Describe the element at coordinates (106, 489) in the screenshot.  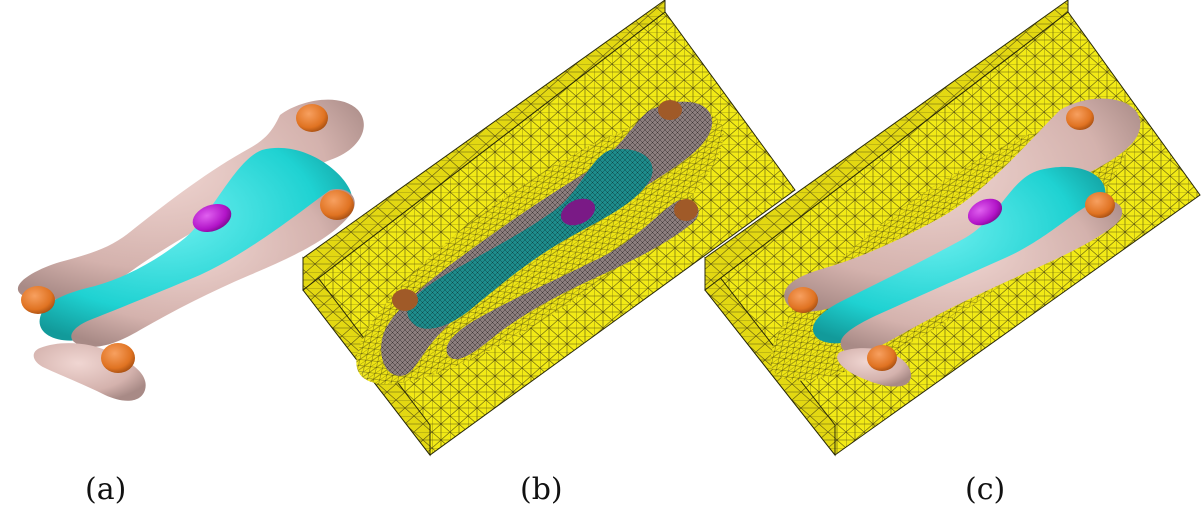
I see `caption-a: (a)` at that location.